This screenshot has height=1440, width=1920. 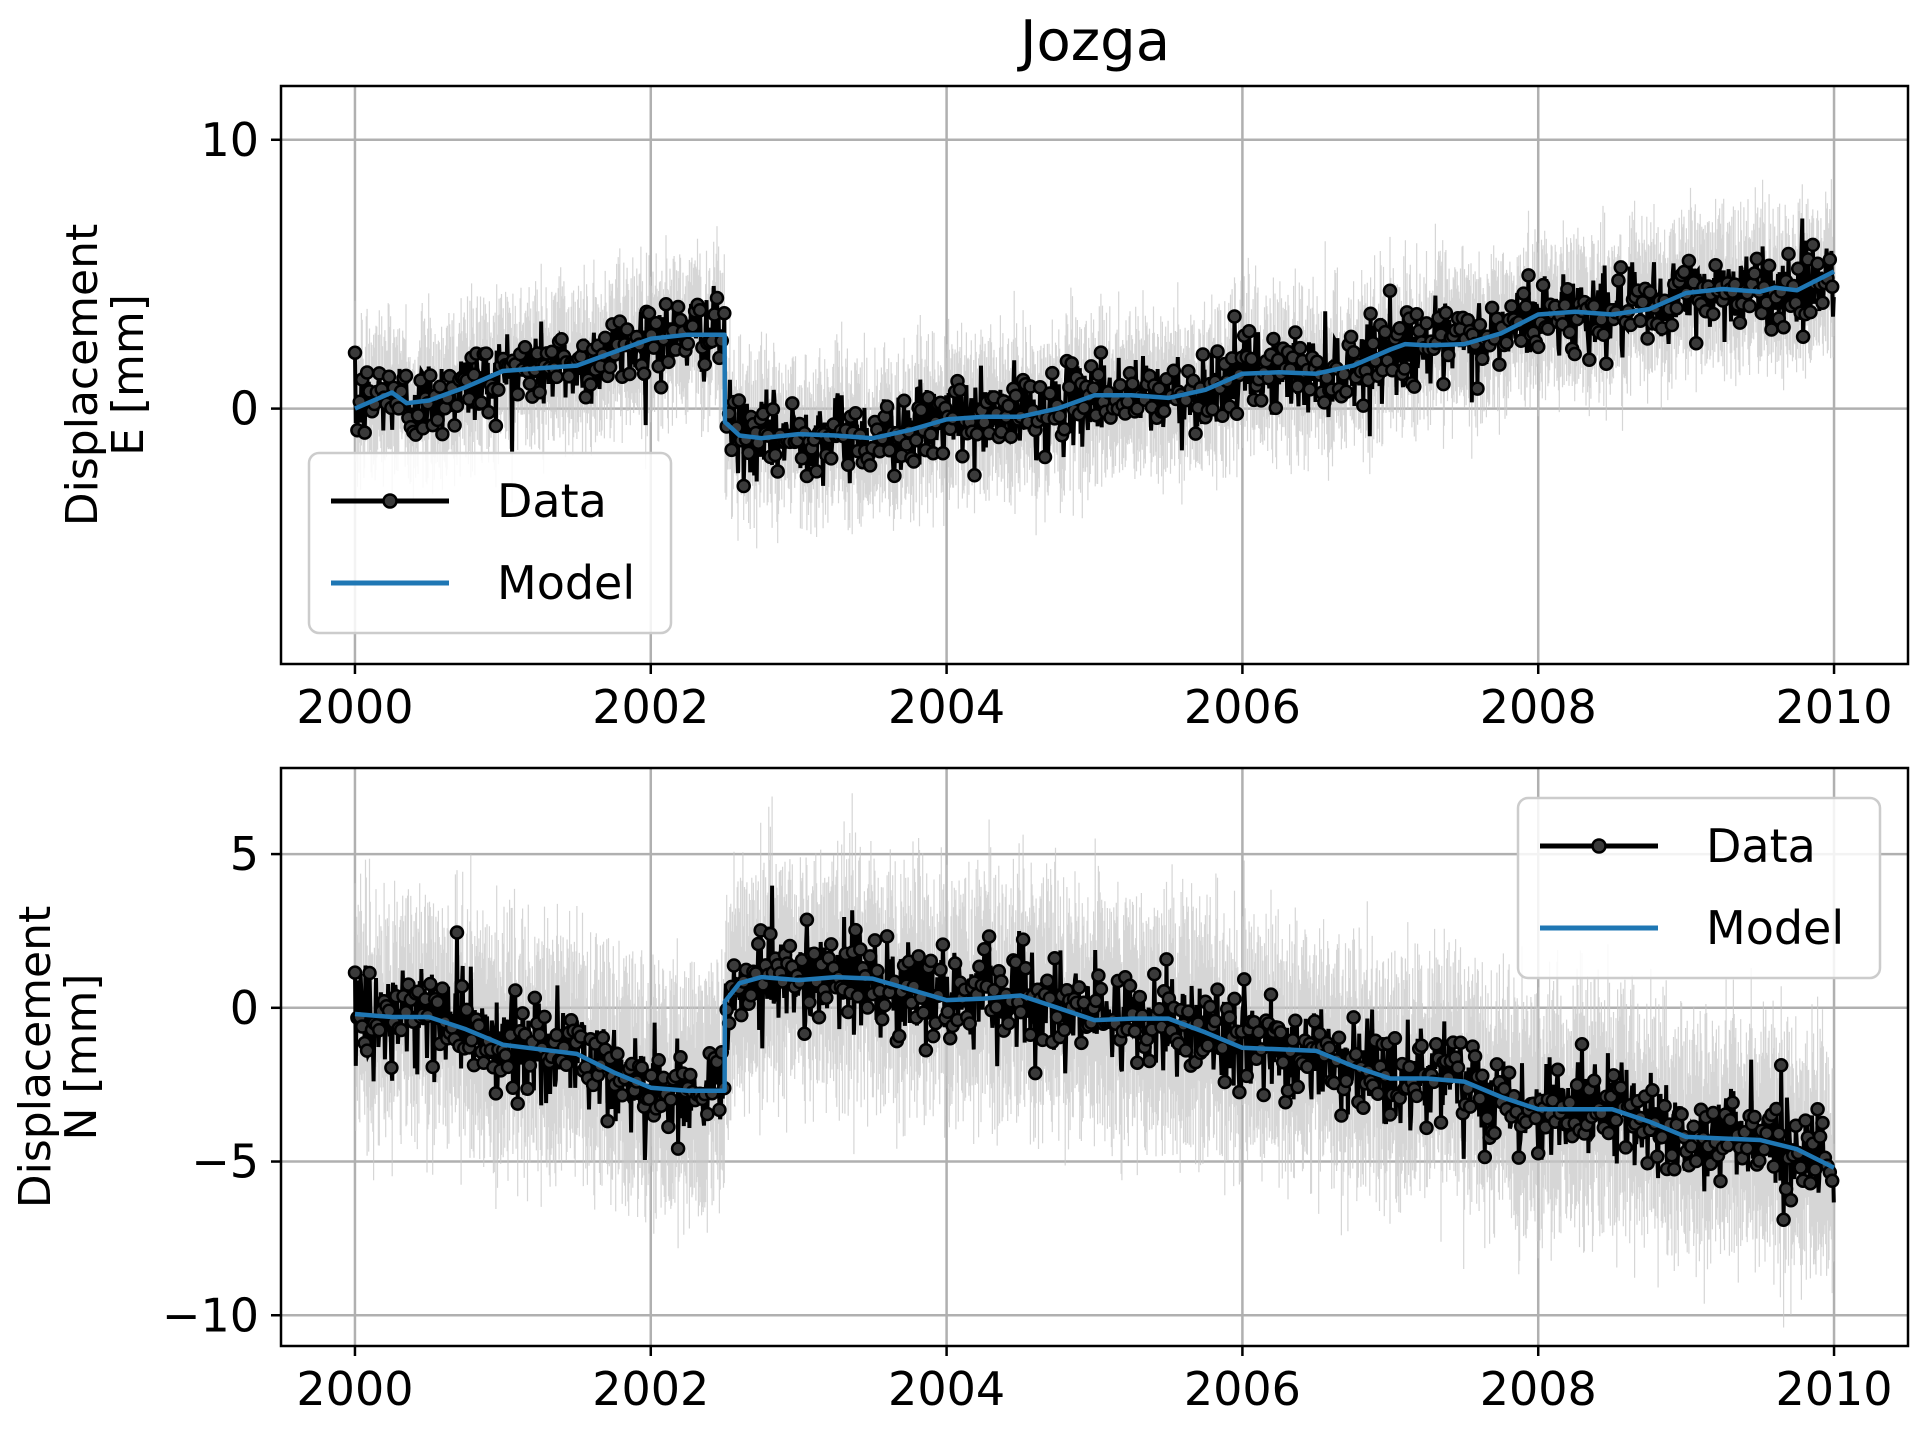 I want to click on x-tick-label: 2006, so click(x=1242, y=1389).